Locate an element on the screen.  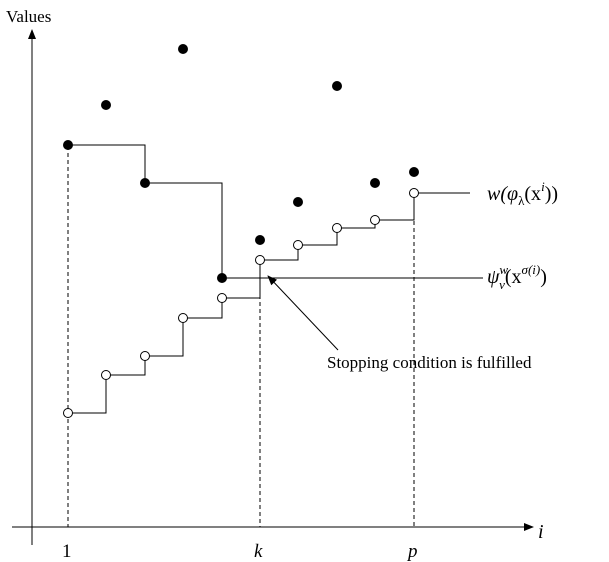
lower-curve-label: ψw v(xσ(i)) is located at coordinates (517, 277).